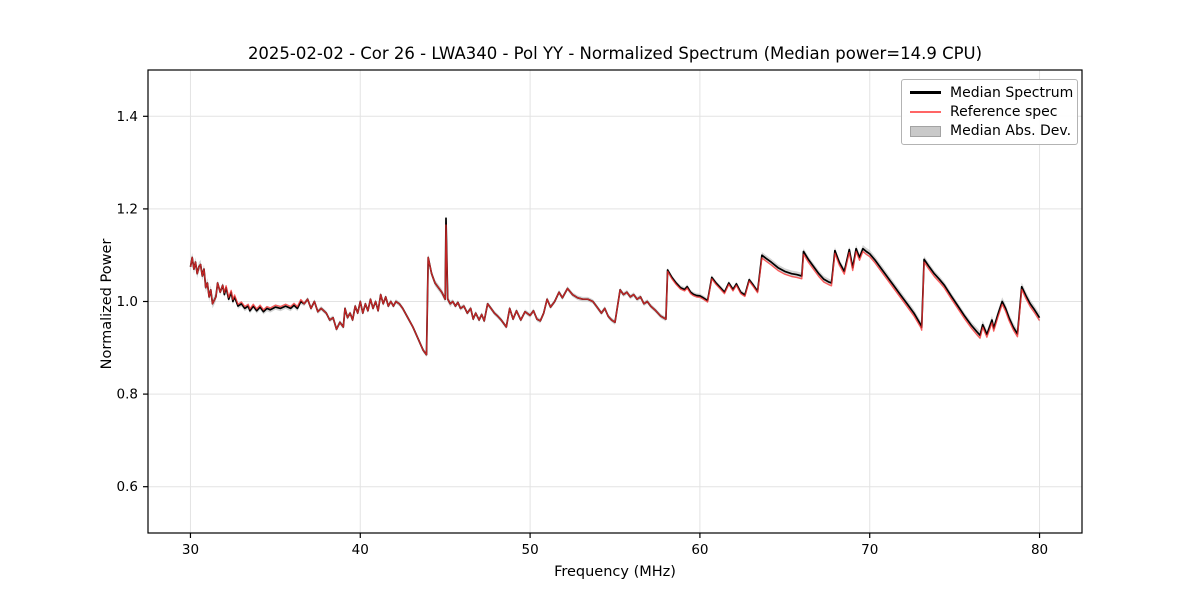 This screenshot has width=1200, height=600. I want to click on x-axis-label: Frequency (MHz), so click(615, 572).